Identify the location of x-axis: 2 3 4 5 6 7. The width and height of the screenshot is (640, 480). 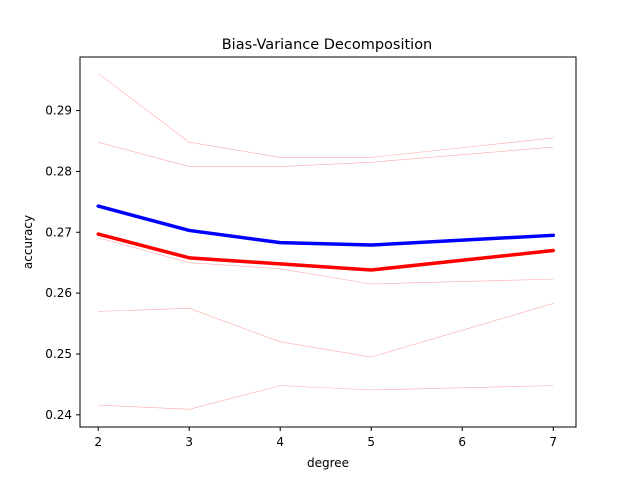
(325, 438).